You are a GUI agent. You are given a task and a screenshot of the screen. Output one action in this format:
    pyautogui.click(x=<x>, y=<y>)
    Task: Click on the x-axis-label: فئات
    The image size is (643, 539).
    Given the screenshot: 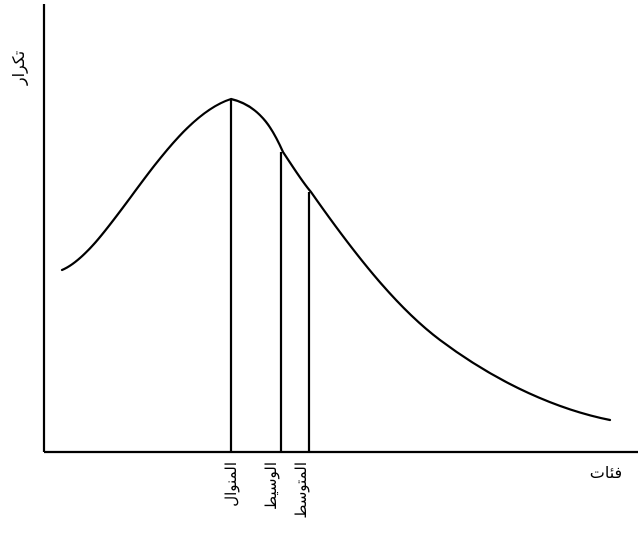 What is the action you would take?
    pyautogui.click(x=606, y=472)
    